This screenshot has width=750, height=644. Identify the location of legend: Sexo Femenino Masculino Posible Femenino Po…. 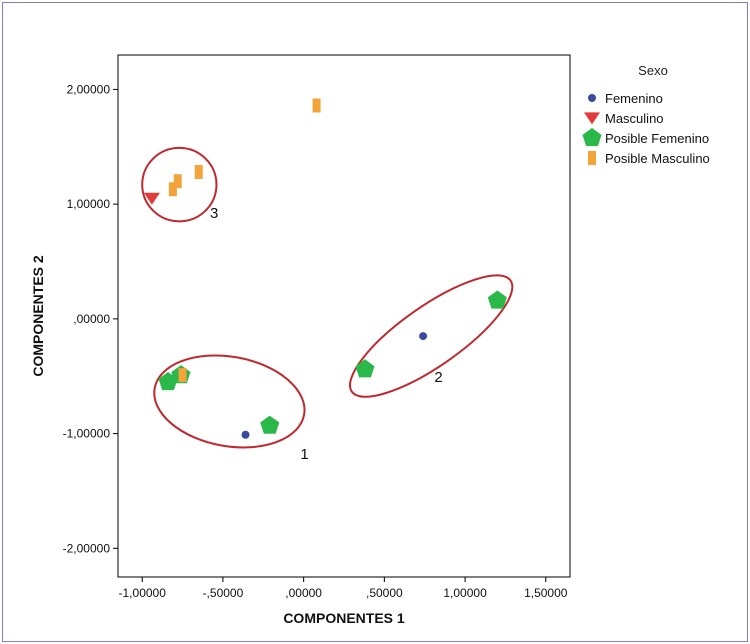
(646, 114).